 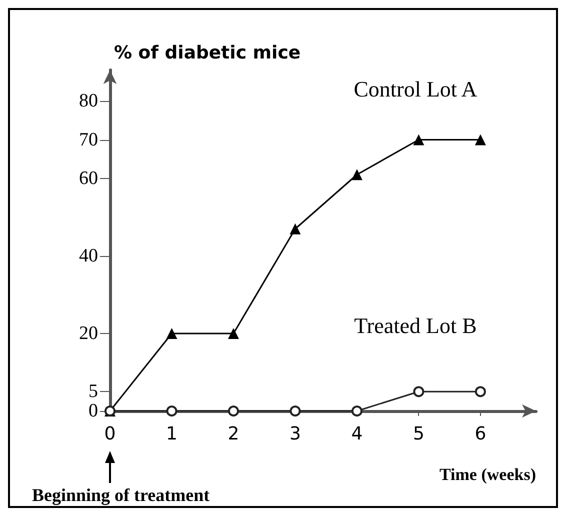 I want to click on series-label: Control Lot A, so click(x=416, y=89).